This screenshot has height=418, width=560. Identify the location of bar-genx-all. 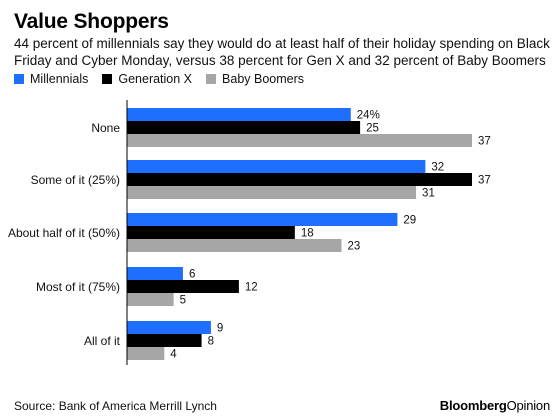
(164, 340).